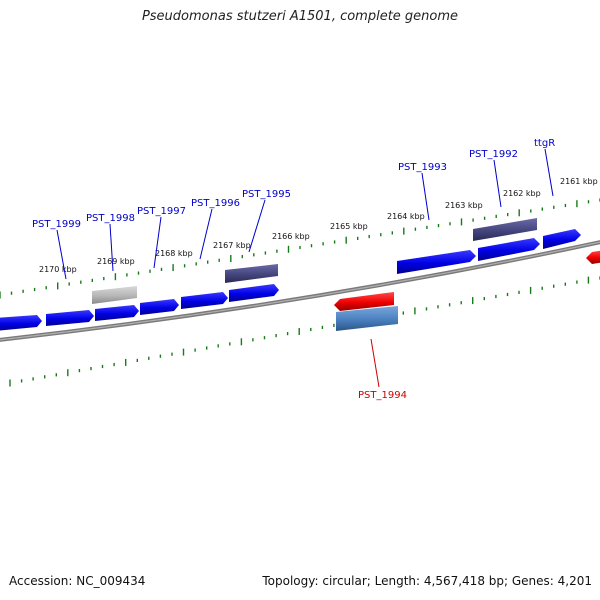 The image size is (600, 600). I want to click on gene-label-pst-1997: PST_1997, so click(161, 211).